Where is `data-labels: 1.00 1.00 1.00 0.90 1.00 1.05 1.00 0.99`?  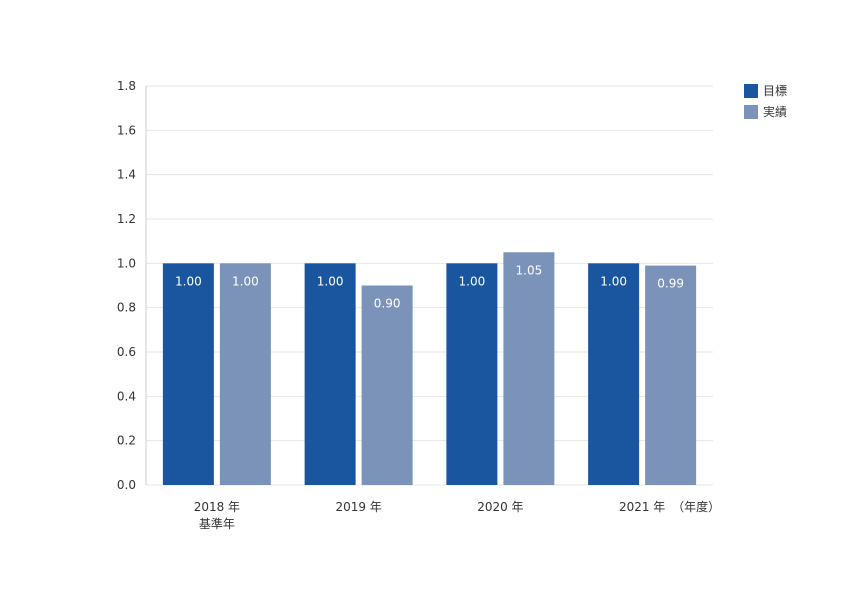
data-labels: 1.00 1.00 1.00 0.90 1.00 1.05 1.00 0.99 is located at coordinates (429, 286).